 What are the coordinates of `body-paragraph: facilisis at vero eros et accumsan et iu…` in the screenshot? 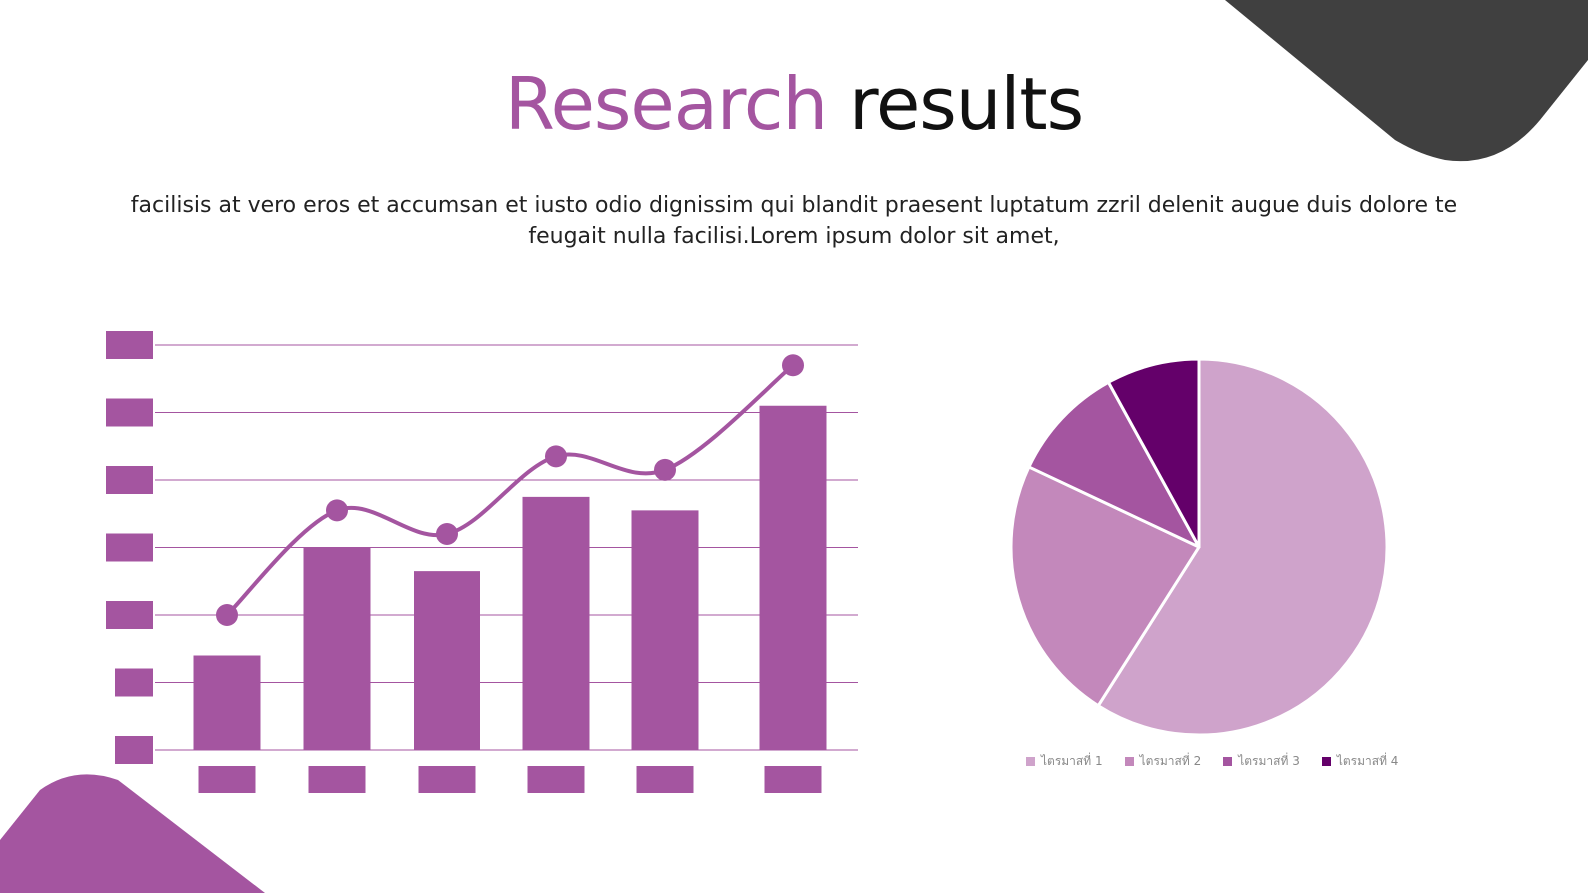 It's located at (794, 221).